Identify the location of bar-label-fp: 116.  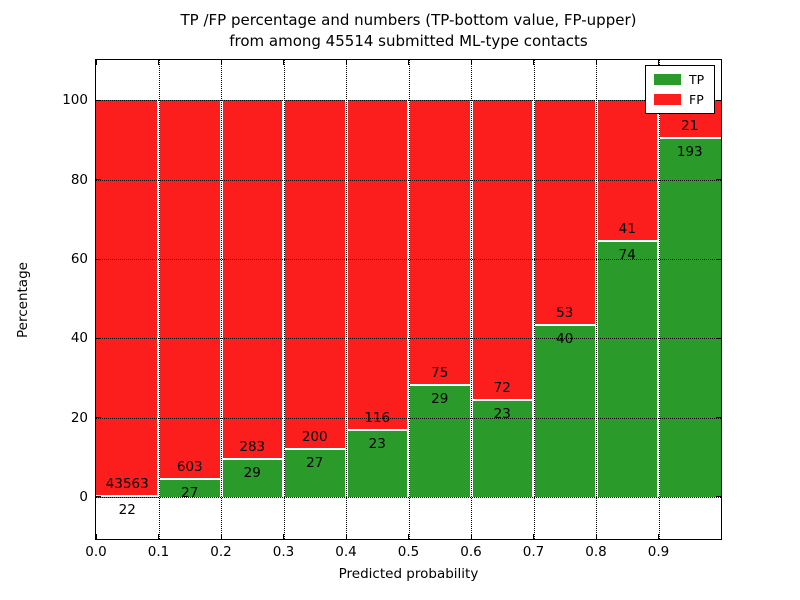
(377, 418).